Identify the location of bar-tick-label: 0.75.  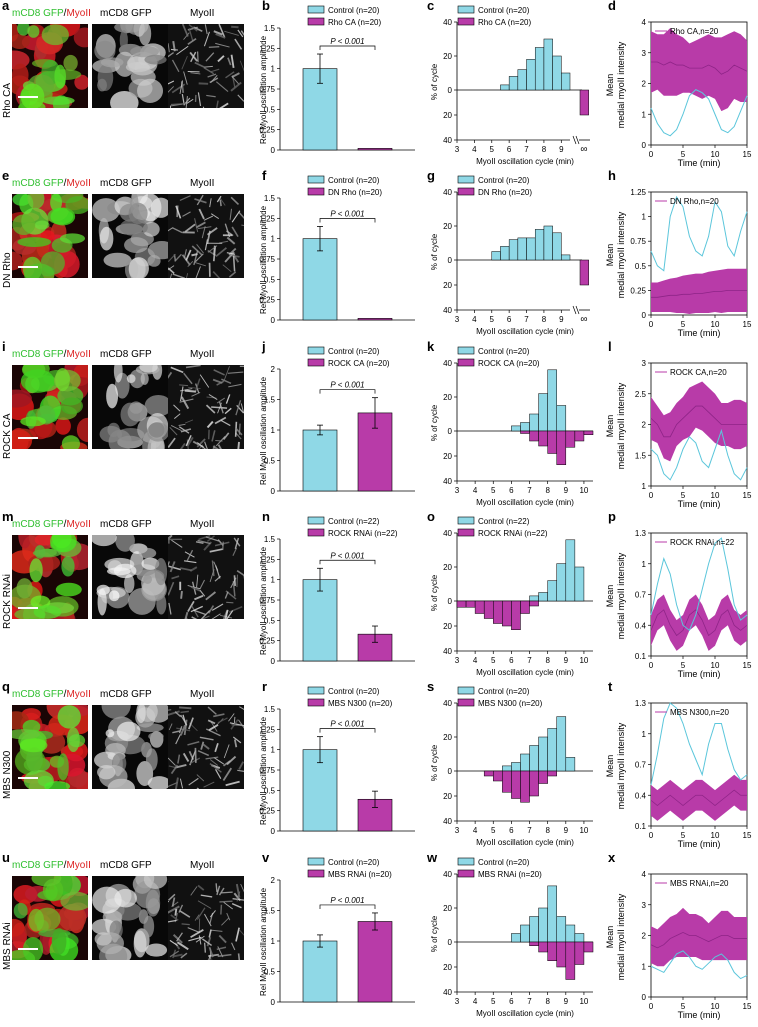
(267, 259).